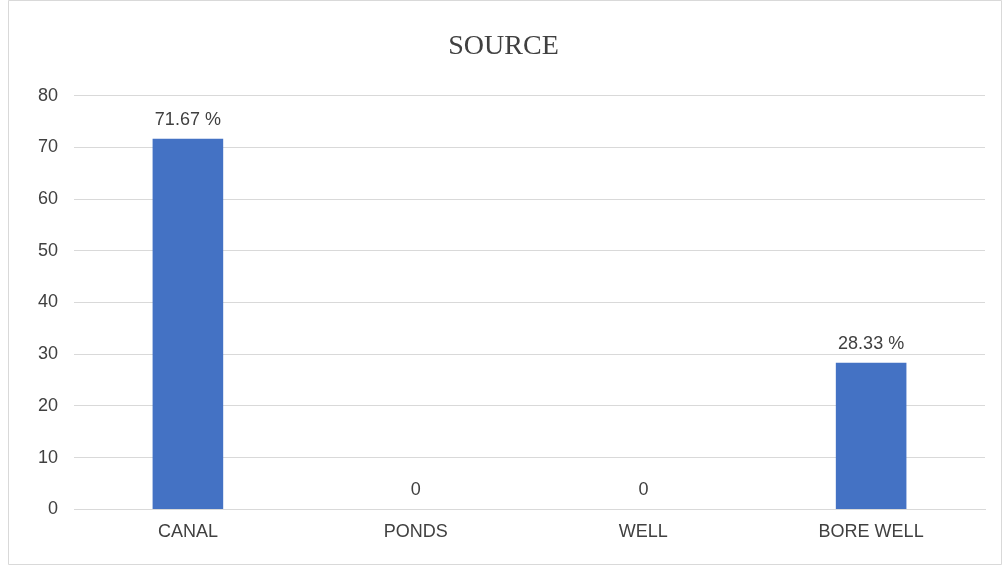 The height and width of the screenshot is (565, 1003). I want to click on y-tick-label: 50, so click(48, 249).